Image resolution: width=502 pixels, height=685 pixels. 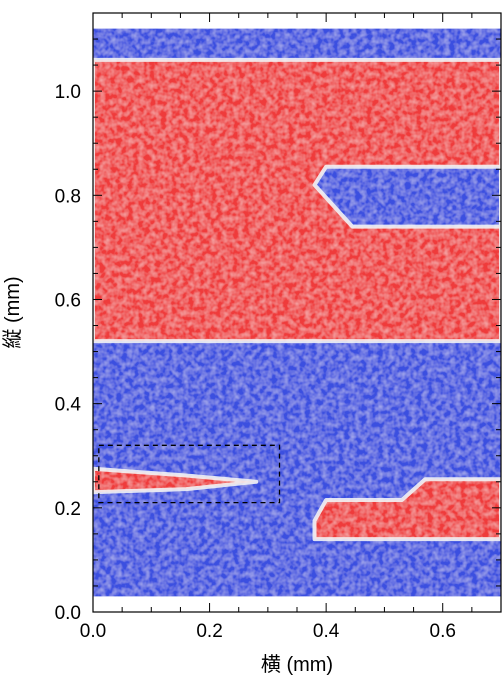 I want to click on x-tick-label: 0.4, so click(x=326, y=631).